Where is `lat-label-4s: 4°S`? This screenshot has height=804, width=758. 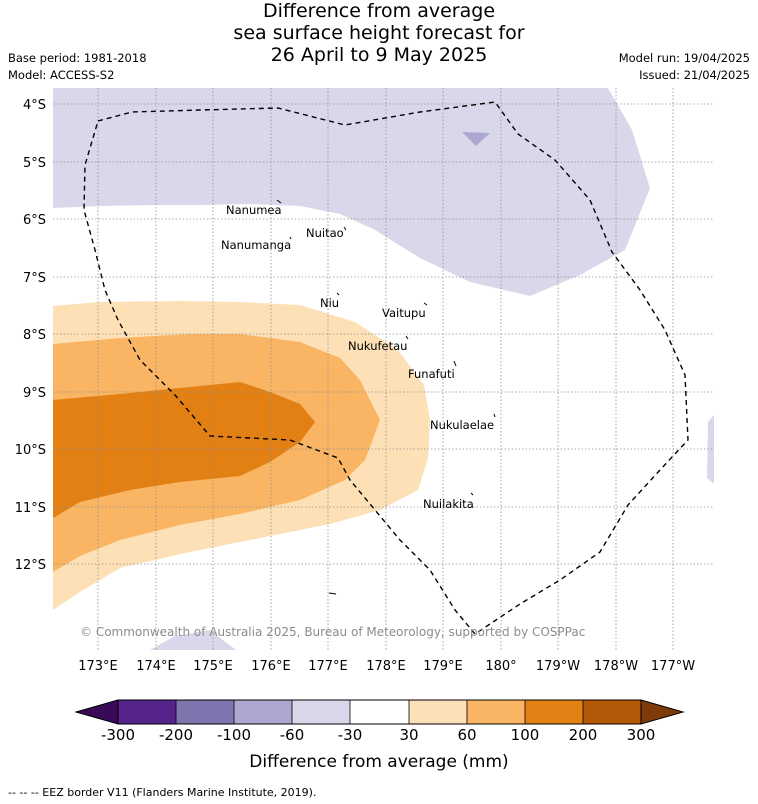 lat-label-4s: 4°S is located at coordinates (34, 105).